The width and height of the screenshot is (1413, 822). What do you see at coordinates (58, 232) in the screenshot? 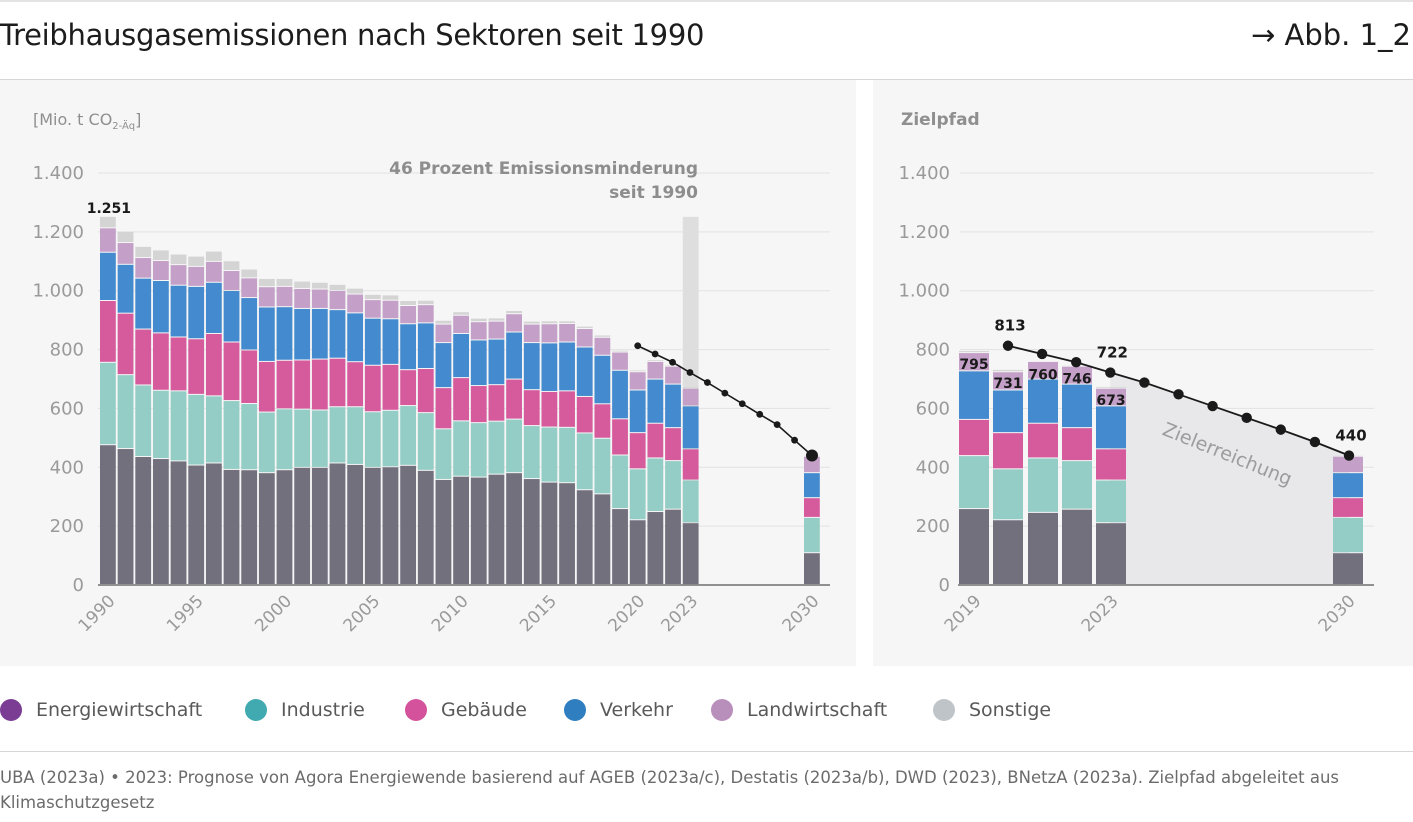
I see `y-tick-label: 1.200` at bounding box center [58, 232].